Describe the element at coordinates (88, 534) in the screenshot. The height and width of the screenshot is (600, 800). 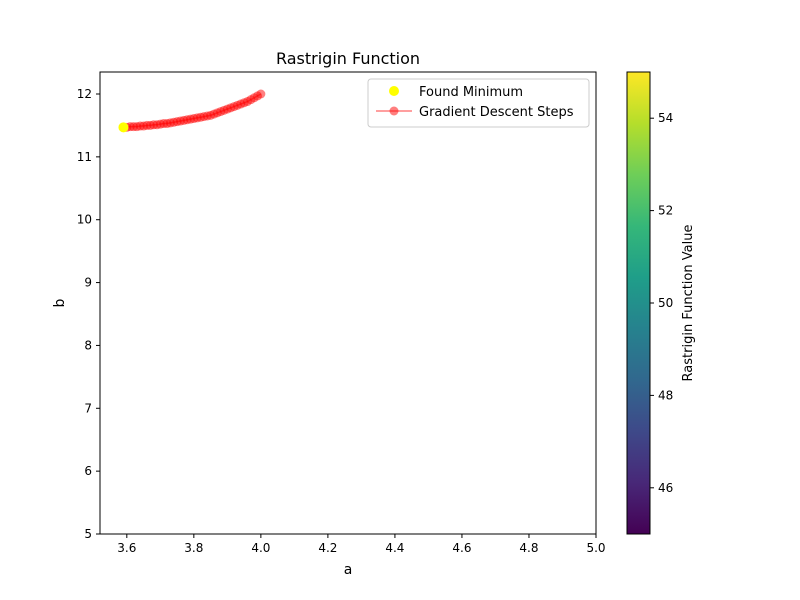
I see `y-tick-label: 5` at that location.